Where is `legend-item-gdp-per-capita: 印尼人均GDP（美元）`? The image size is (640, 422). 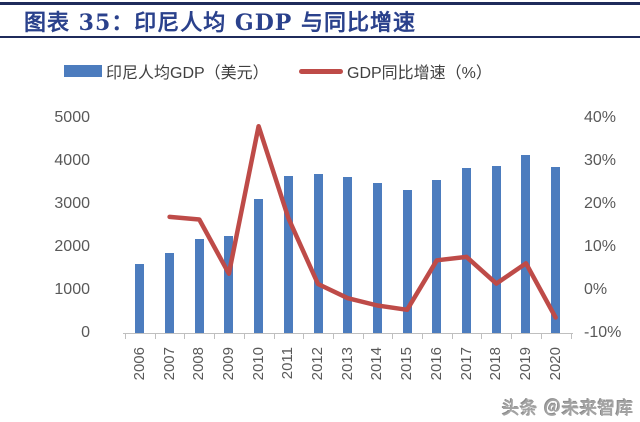
legend-item-gdp-per-capita: 印尼人均GDP（美元） is located at coordinates (166, 71).